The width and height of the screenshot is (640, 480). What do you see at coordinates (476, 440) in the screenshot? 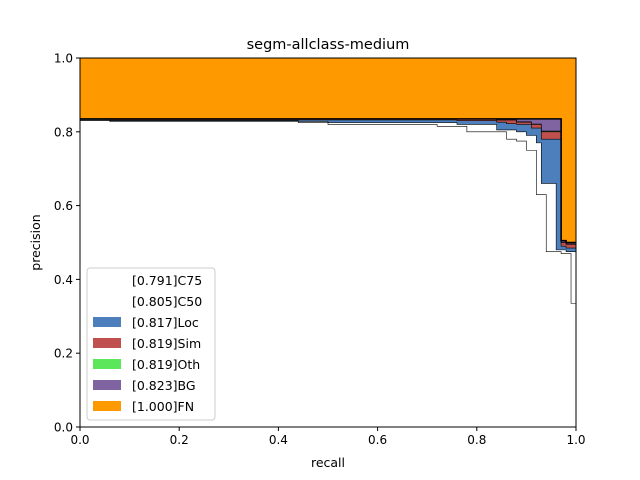
I see `x-tick-label: 0.8` at bounding box center [476, 440].